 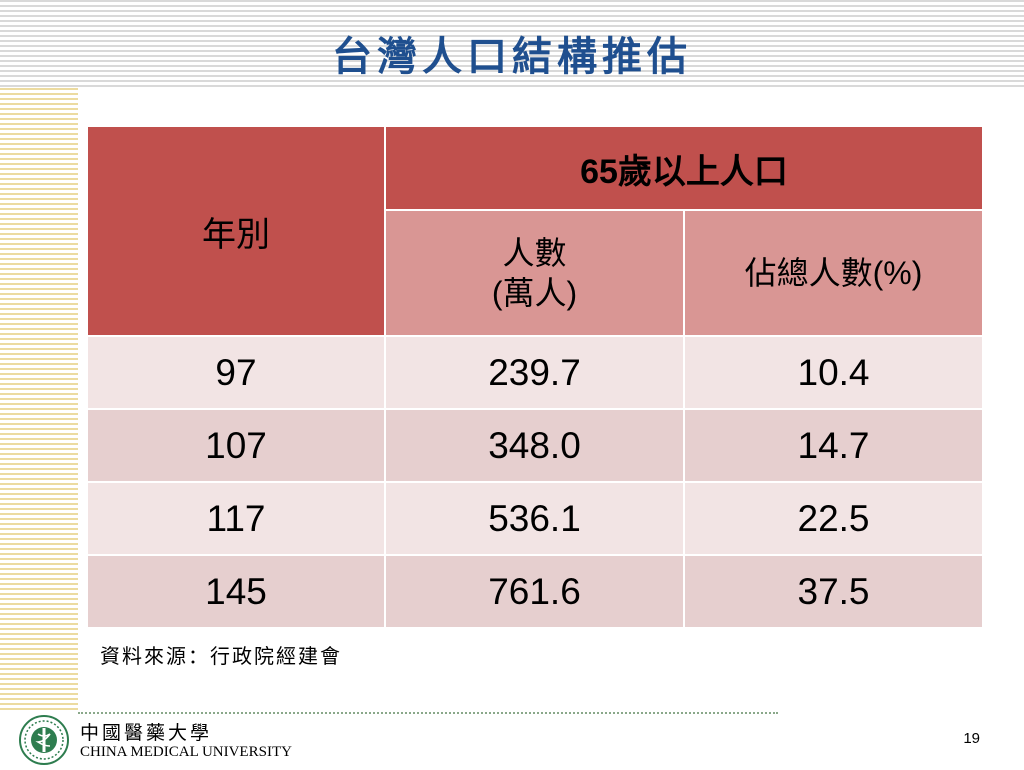 I want to click on table-row: 107 348.0 14.7, so click(x=535, y=445).